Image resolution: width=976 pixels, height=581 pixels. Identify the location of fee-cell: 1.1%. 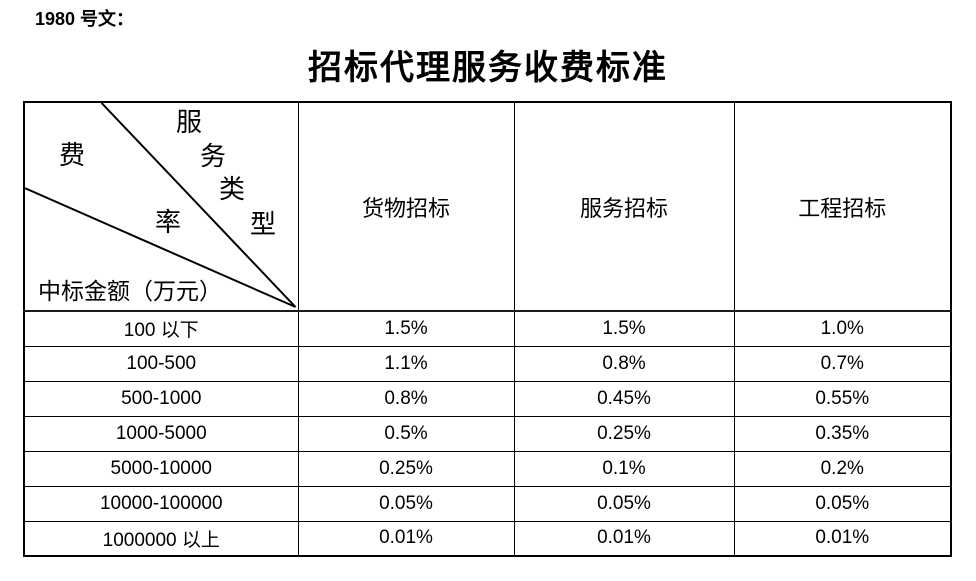
(406, 363).